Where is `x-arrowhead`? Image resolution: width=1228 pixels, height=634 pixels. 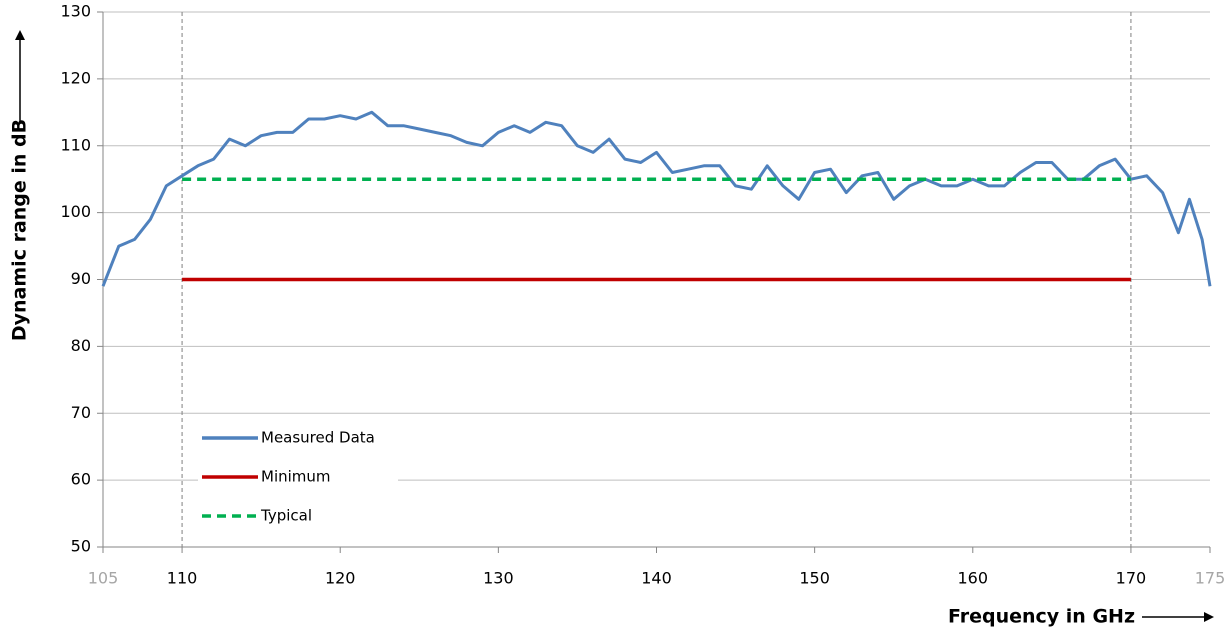
x-arrowhead is located at coordinates (1209, 617).